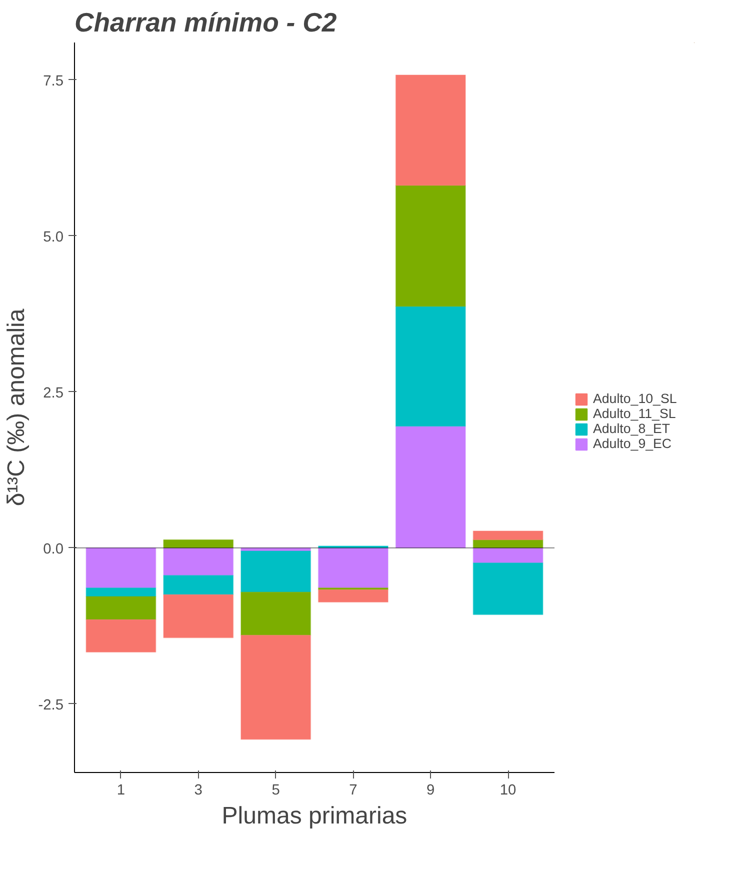 This screenshot has height=873, width=739. I want to click on y-tick-label: 0.0, so click(53, 549).